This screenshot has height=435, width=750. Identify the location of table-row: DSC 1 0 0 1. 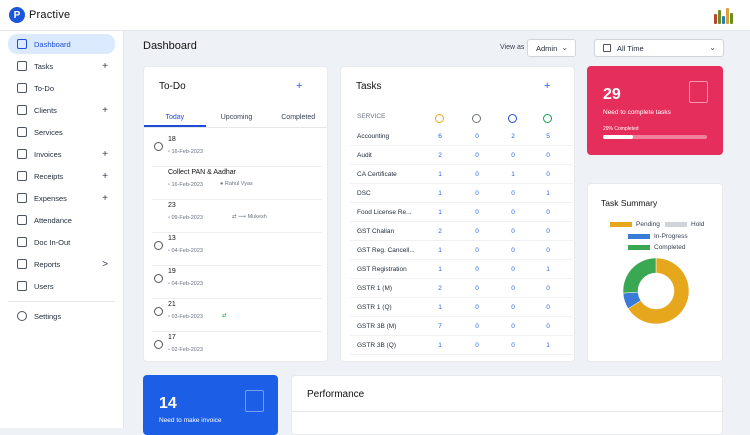
(461, 193).